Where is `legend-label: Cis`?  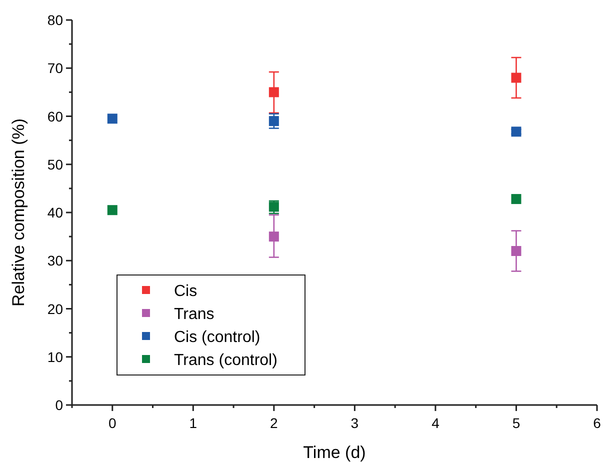
legend-label: Cis is located at coordinates (186, 291).